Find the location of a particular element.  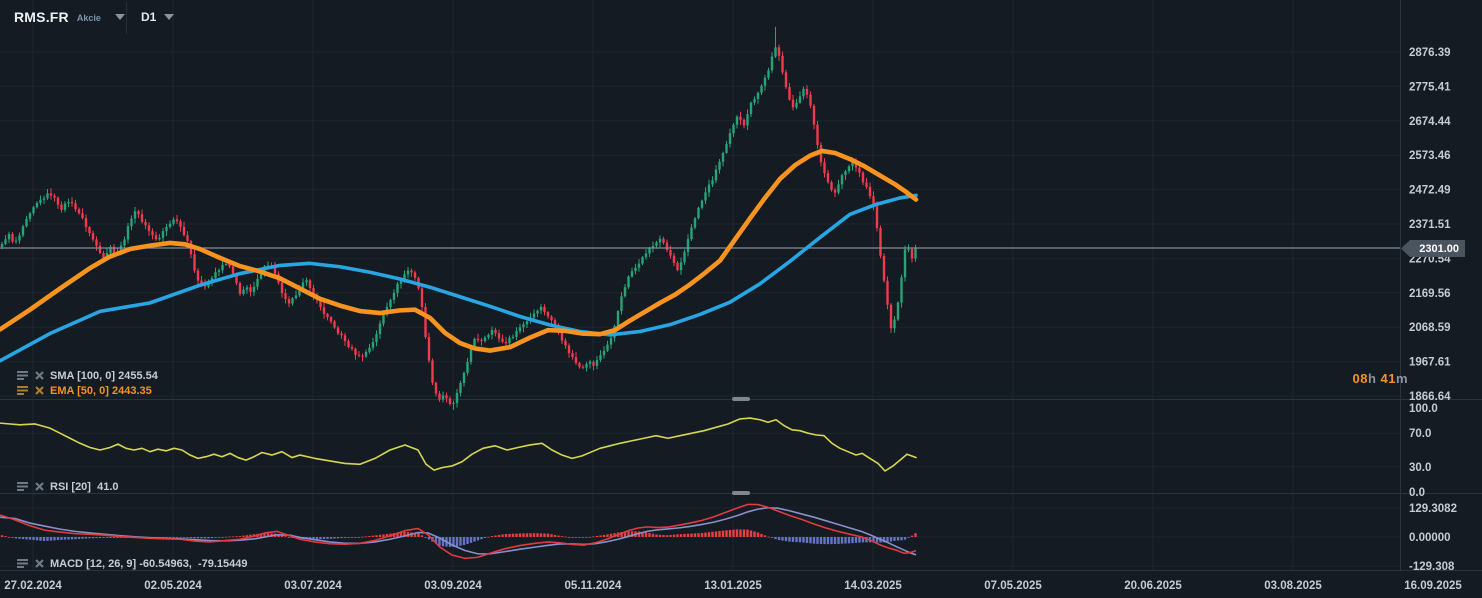

timeframe-dropdown-chevron-icon is located at coordinates (169, 17).